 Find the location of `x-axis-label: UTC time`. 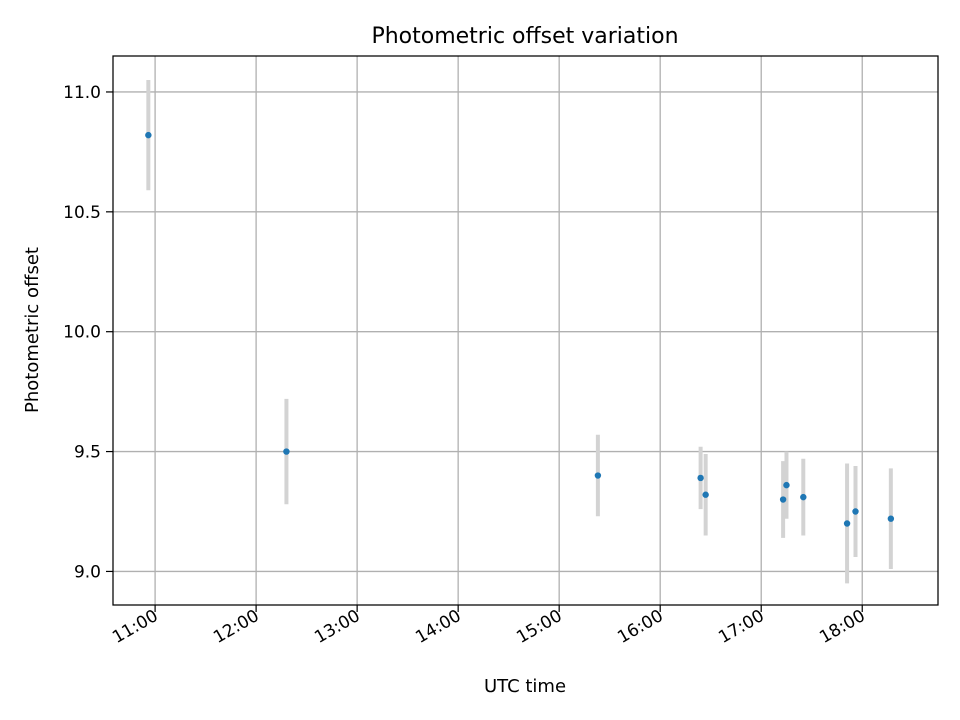

x-axis-label: UTC time is located at coordinates (525, 686).